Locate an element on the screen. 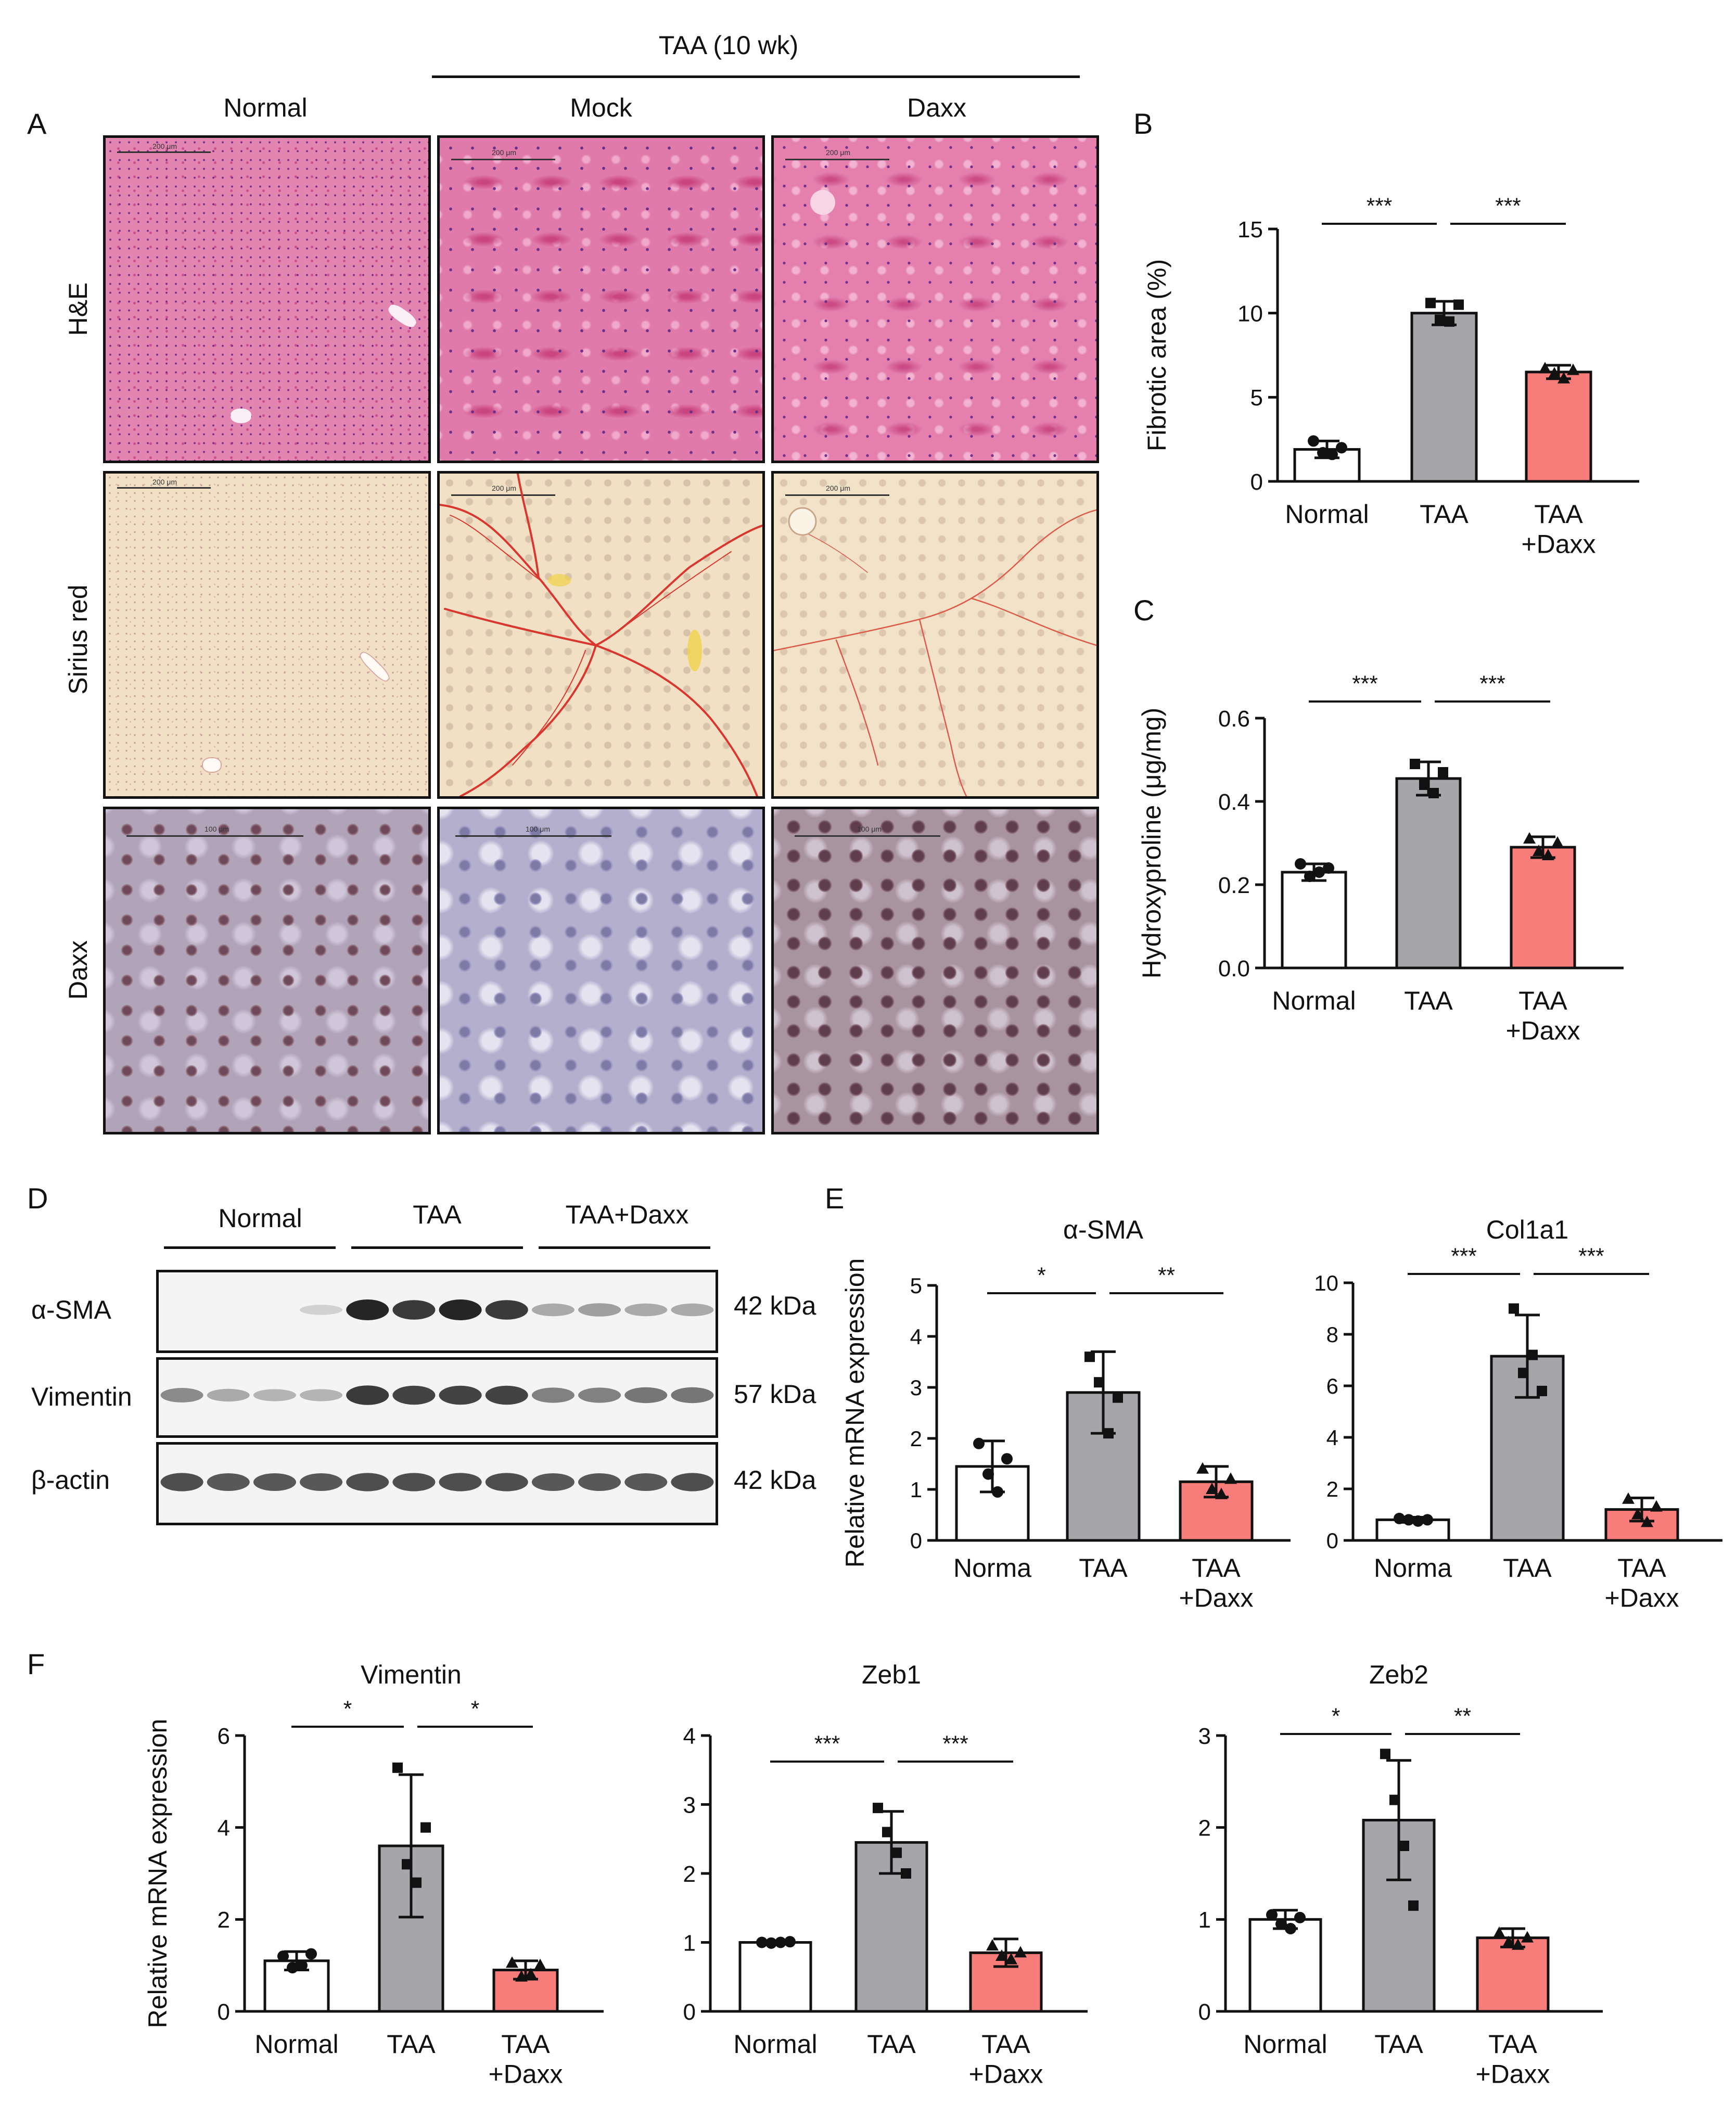  daxx-daxx-image: 100 μm is located at coordinates (935, 970).